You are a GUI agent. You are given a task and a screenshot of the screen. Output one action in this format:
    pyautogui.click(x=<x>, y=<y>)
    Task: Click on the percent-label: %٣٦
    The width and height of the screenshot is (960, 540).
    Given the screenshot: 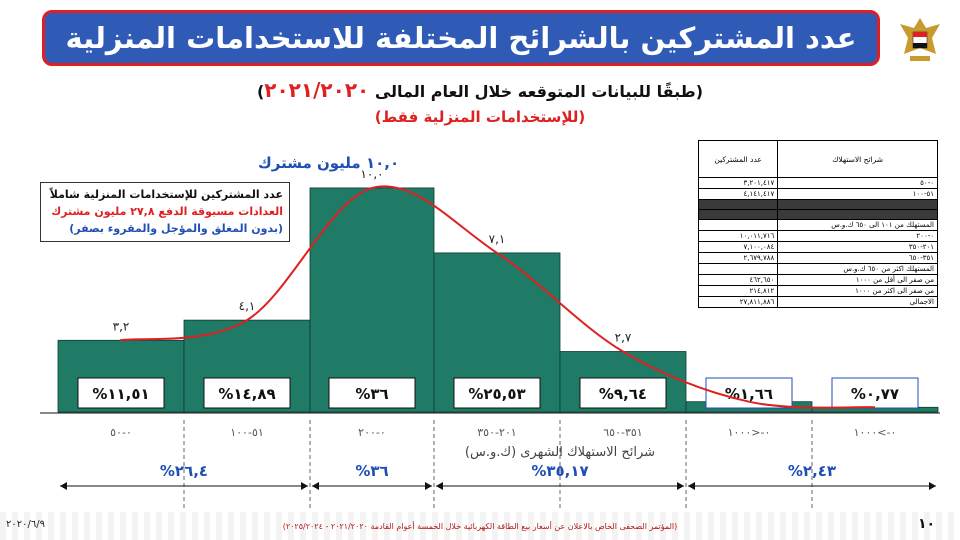 What is the action you would take?
    pyautogui.click(x=371, y=394)
    